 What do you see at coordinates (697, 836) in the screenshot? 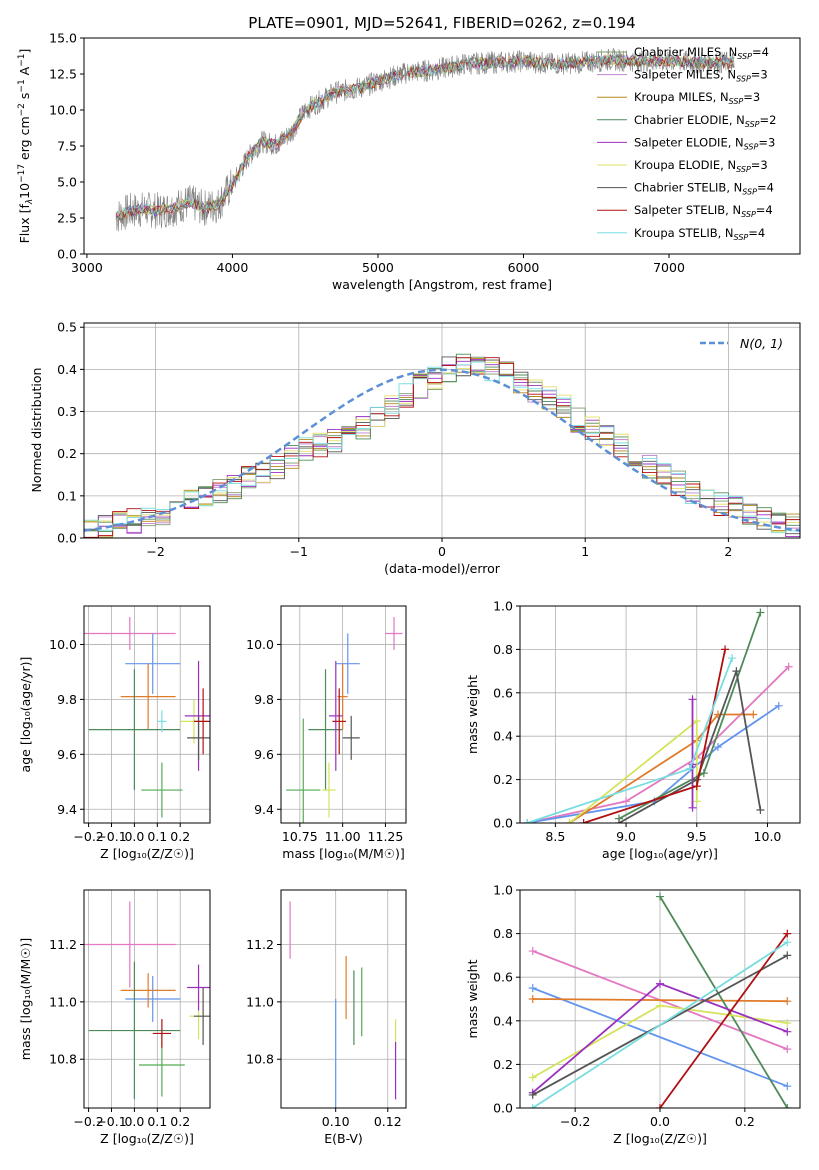
I see `x-tick-label: 9.5` at bounding box center [697, 836].